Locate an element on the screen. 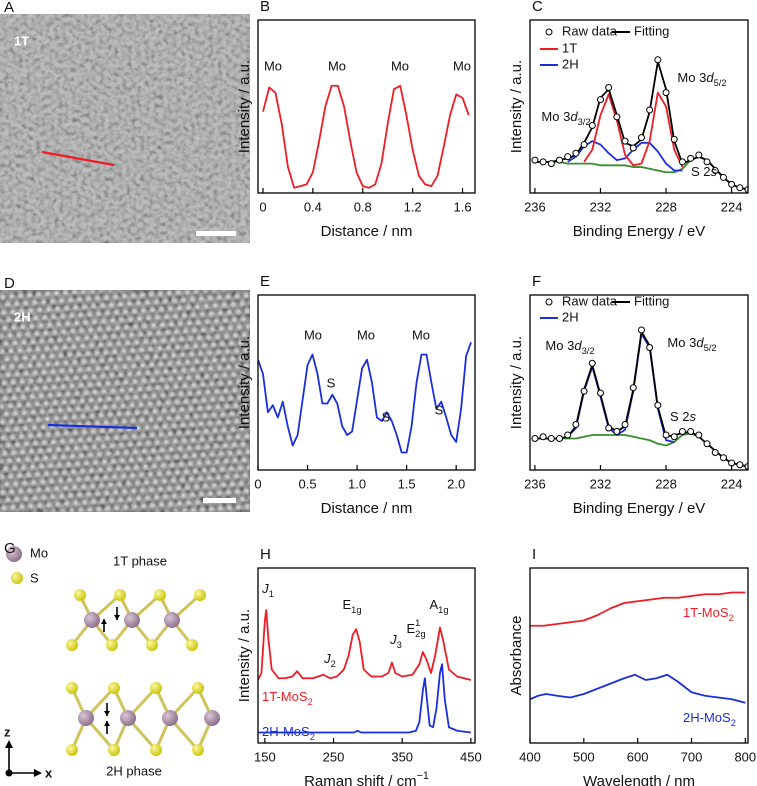 Image resolution: width=757 pixels, height=786 pixels. text-part: S 2 is located at coordinates (680, 416).